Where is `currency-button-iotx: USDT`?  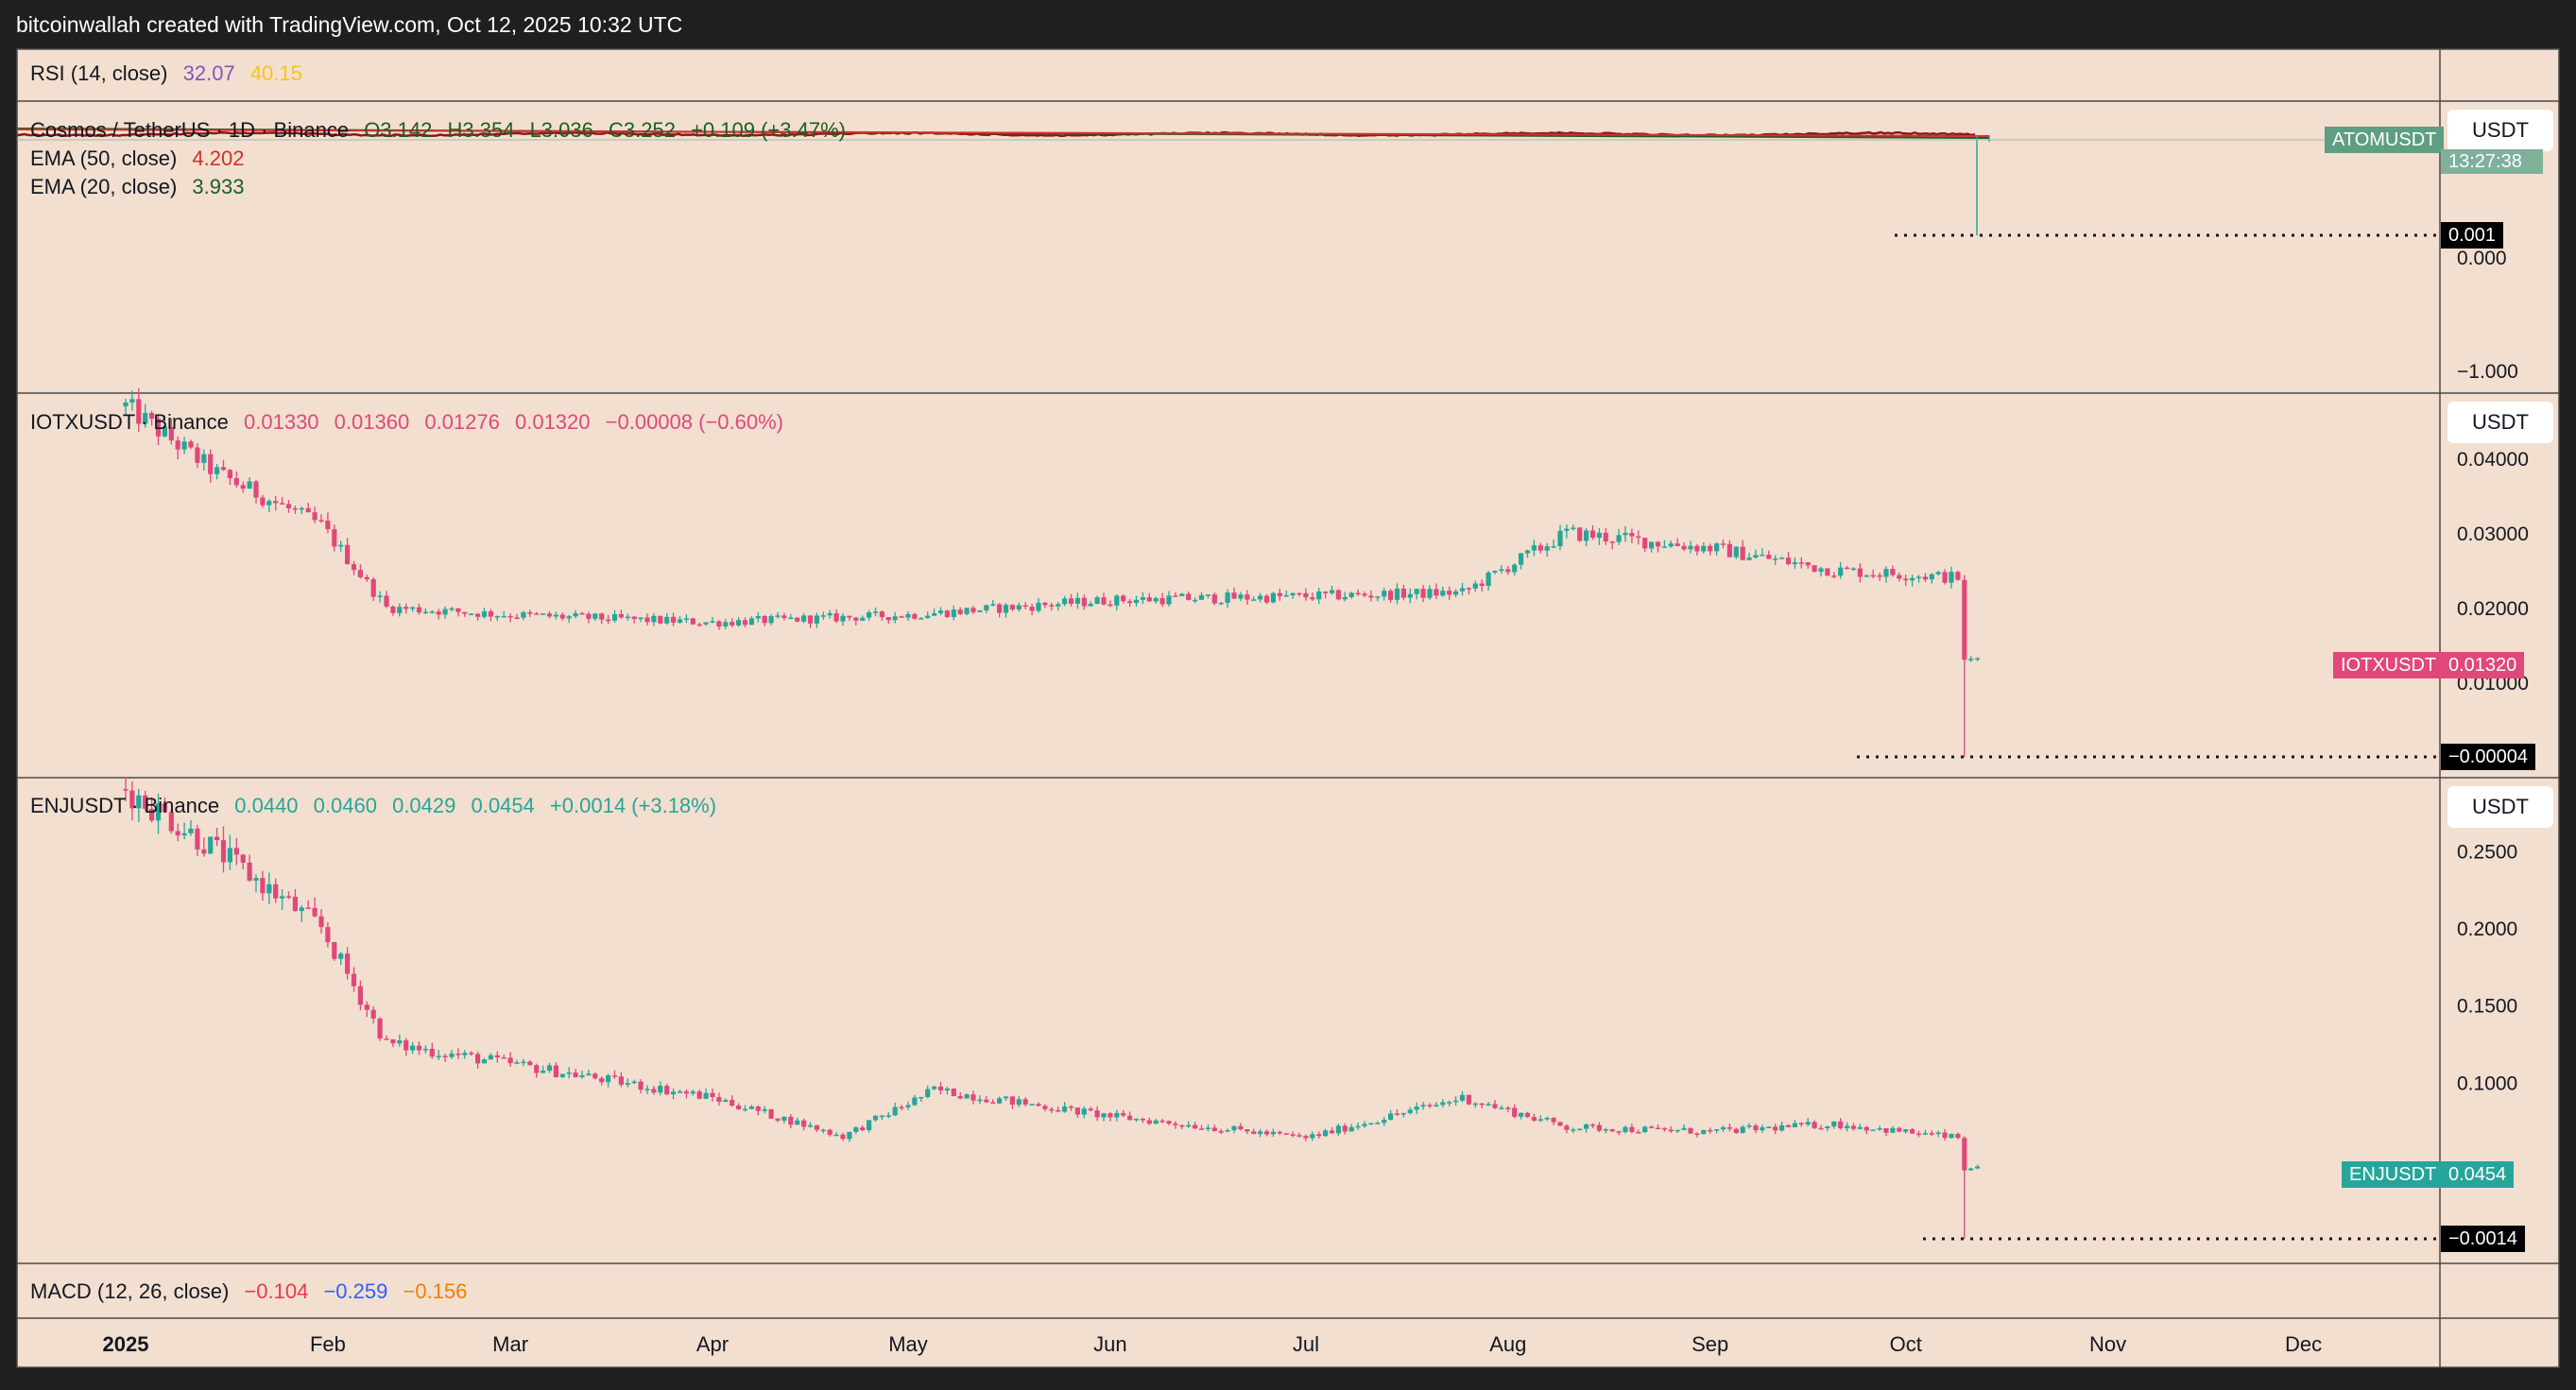
currency-button-iotx: USDT is located at coordinates (2500, 422).